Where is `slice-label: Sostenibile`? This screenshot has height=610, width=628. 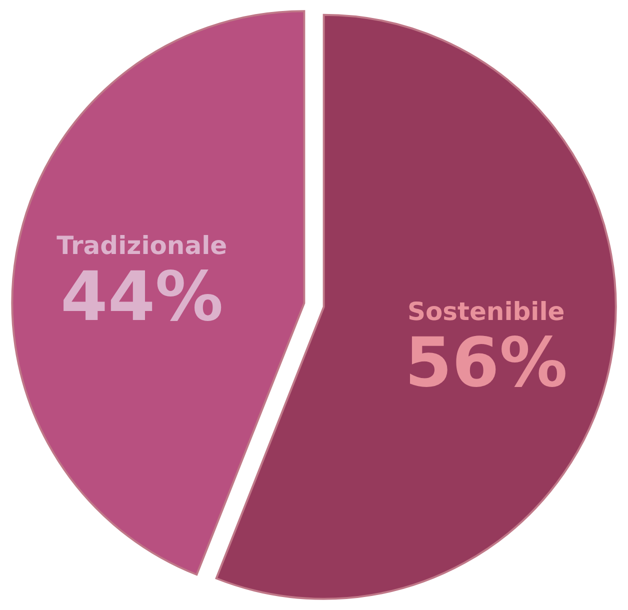 slice-label: Sostenibile is located at coordinates (486, 311).